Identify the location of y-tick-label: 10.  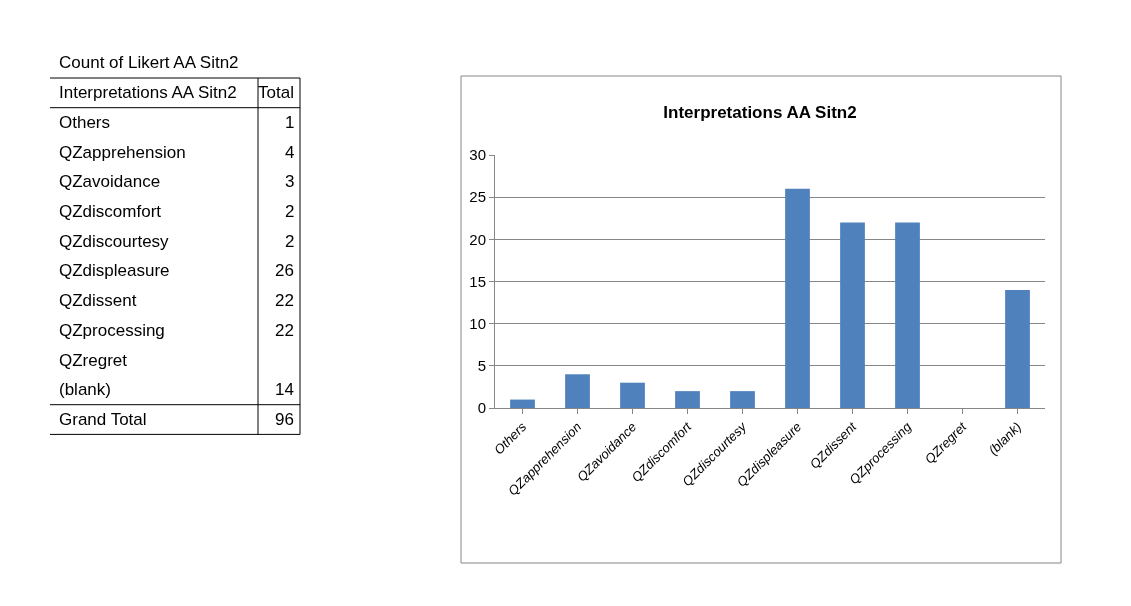
(477, 323).